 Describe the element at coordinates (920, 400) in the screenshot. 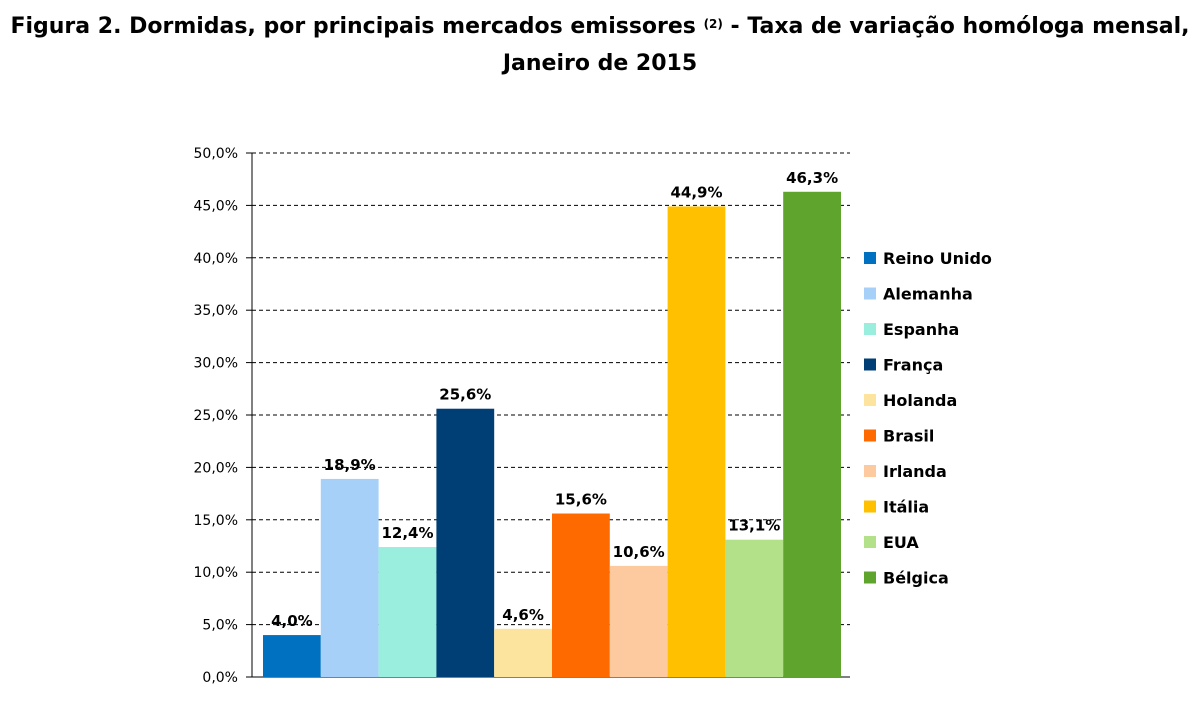

I see `legend-label: Holanda` at that location.